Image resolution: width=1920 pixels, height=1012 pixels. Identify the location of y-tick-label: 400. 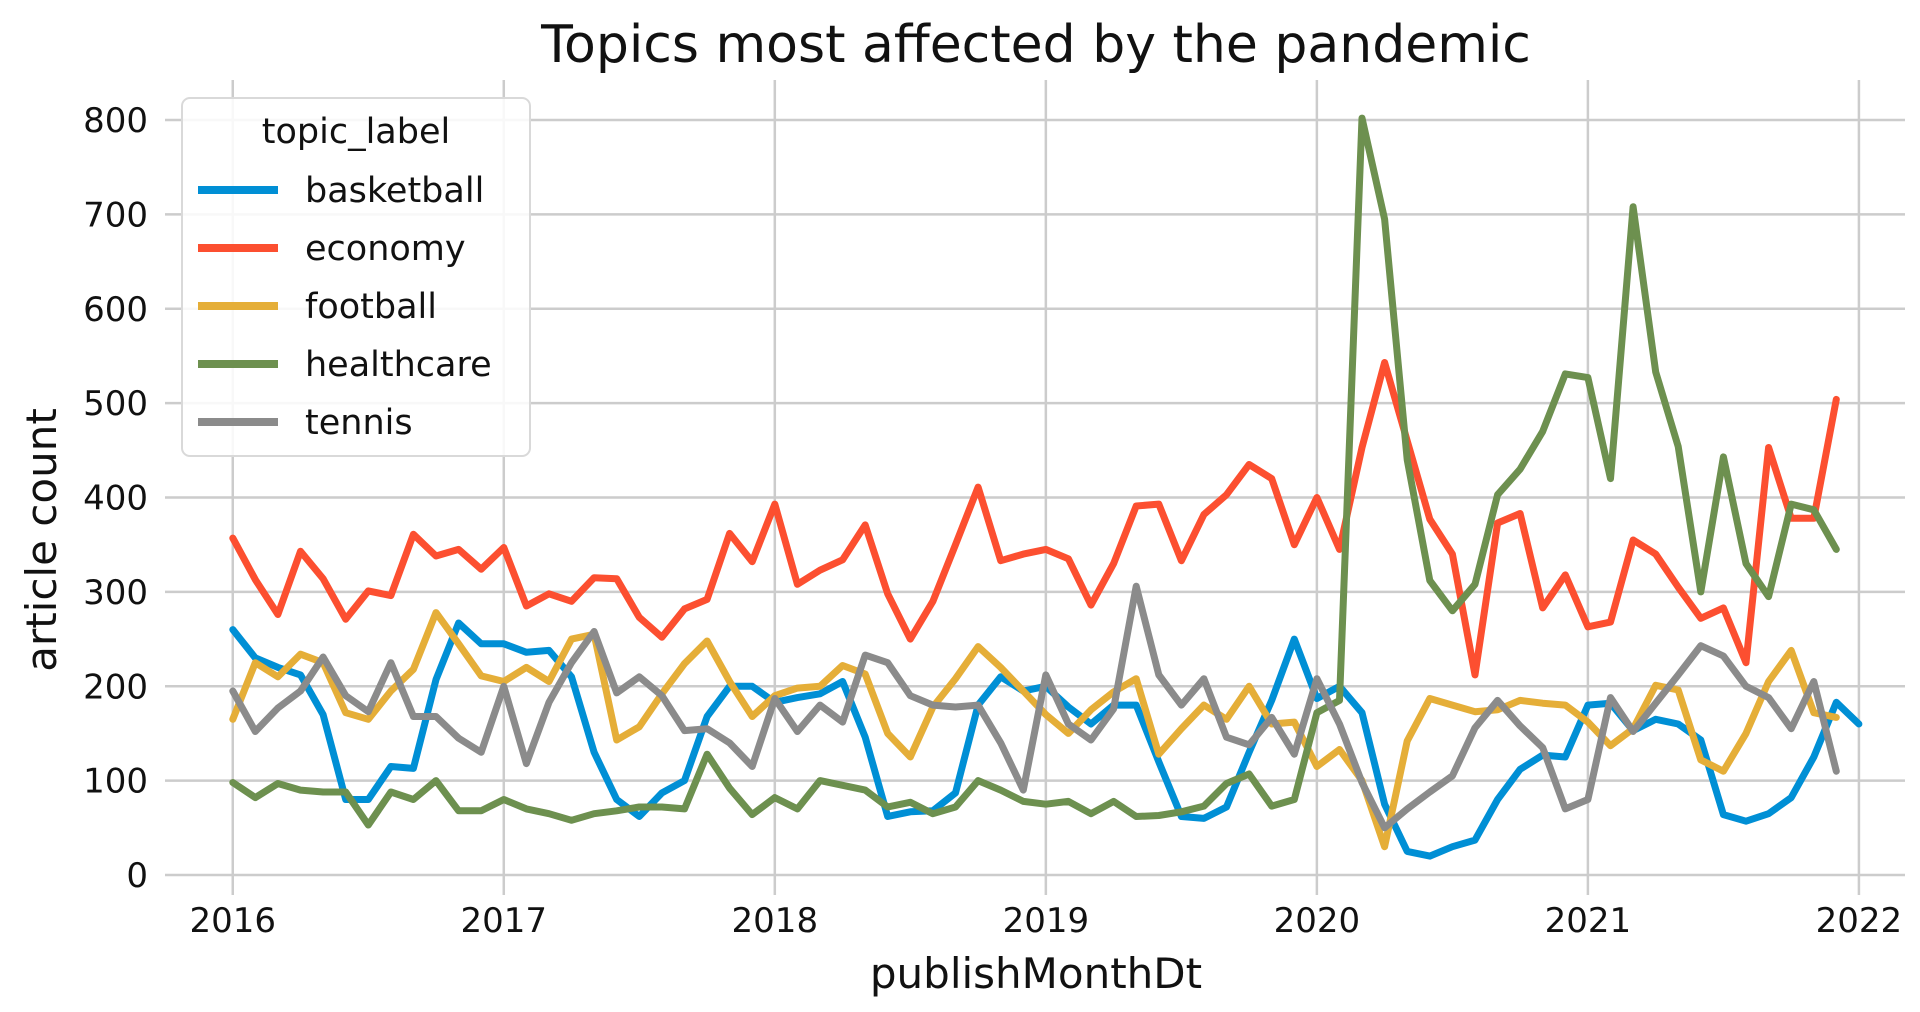
(115, 499).